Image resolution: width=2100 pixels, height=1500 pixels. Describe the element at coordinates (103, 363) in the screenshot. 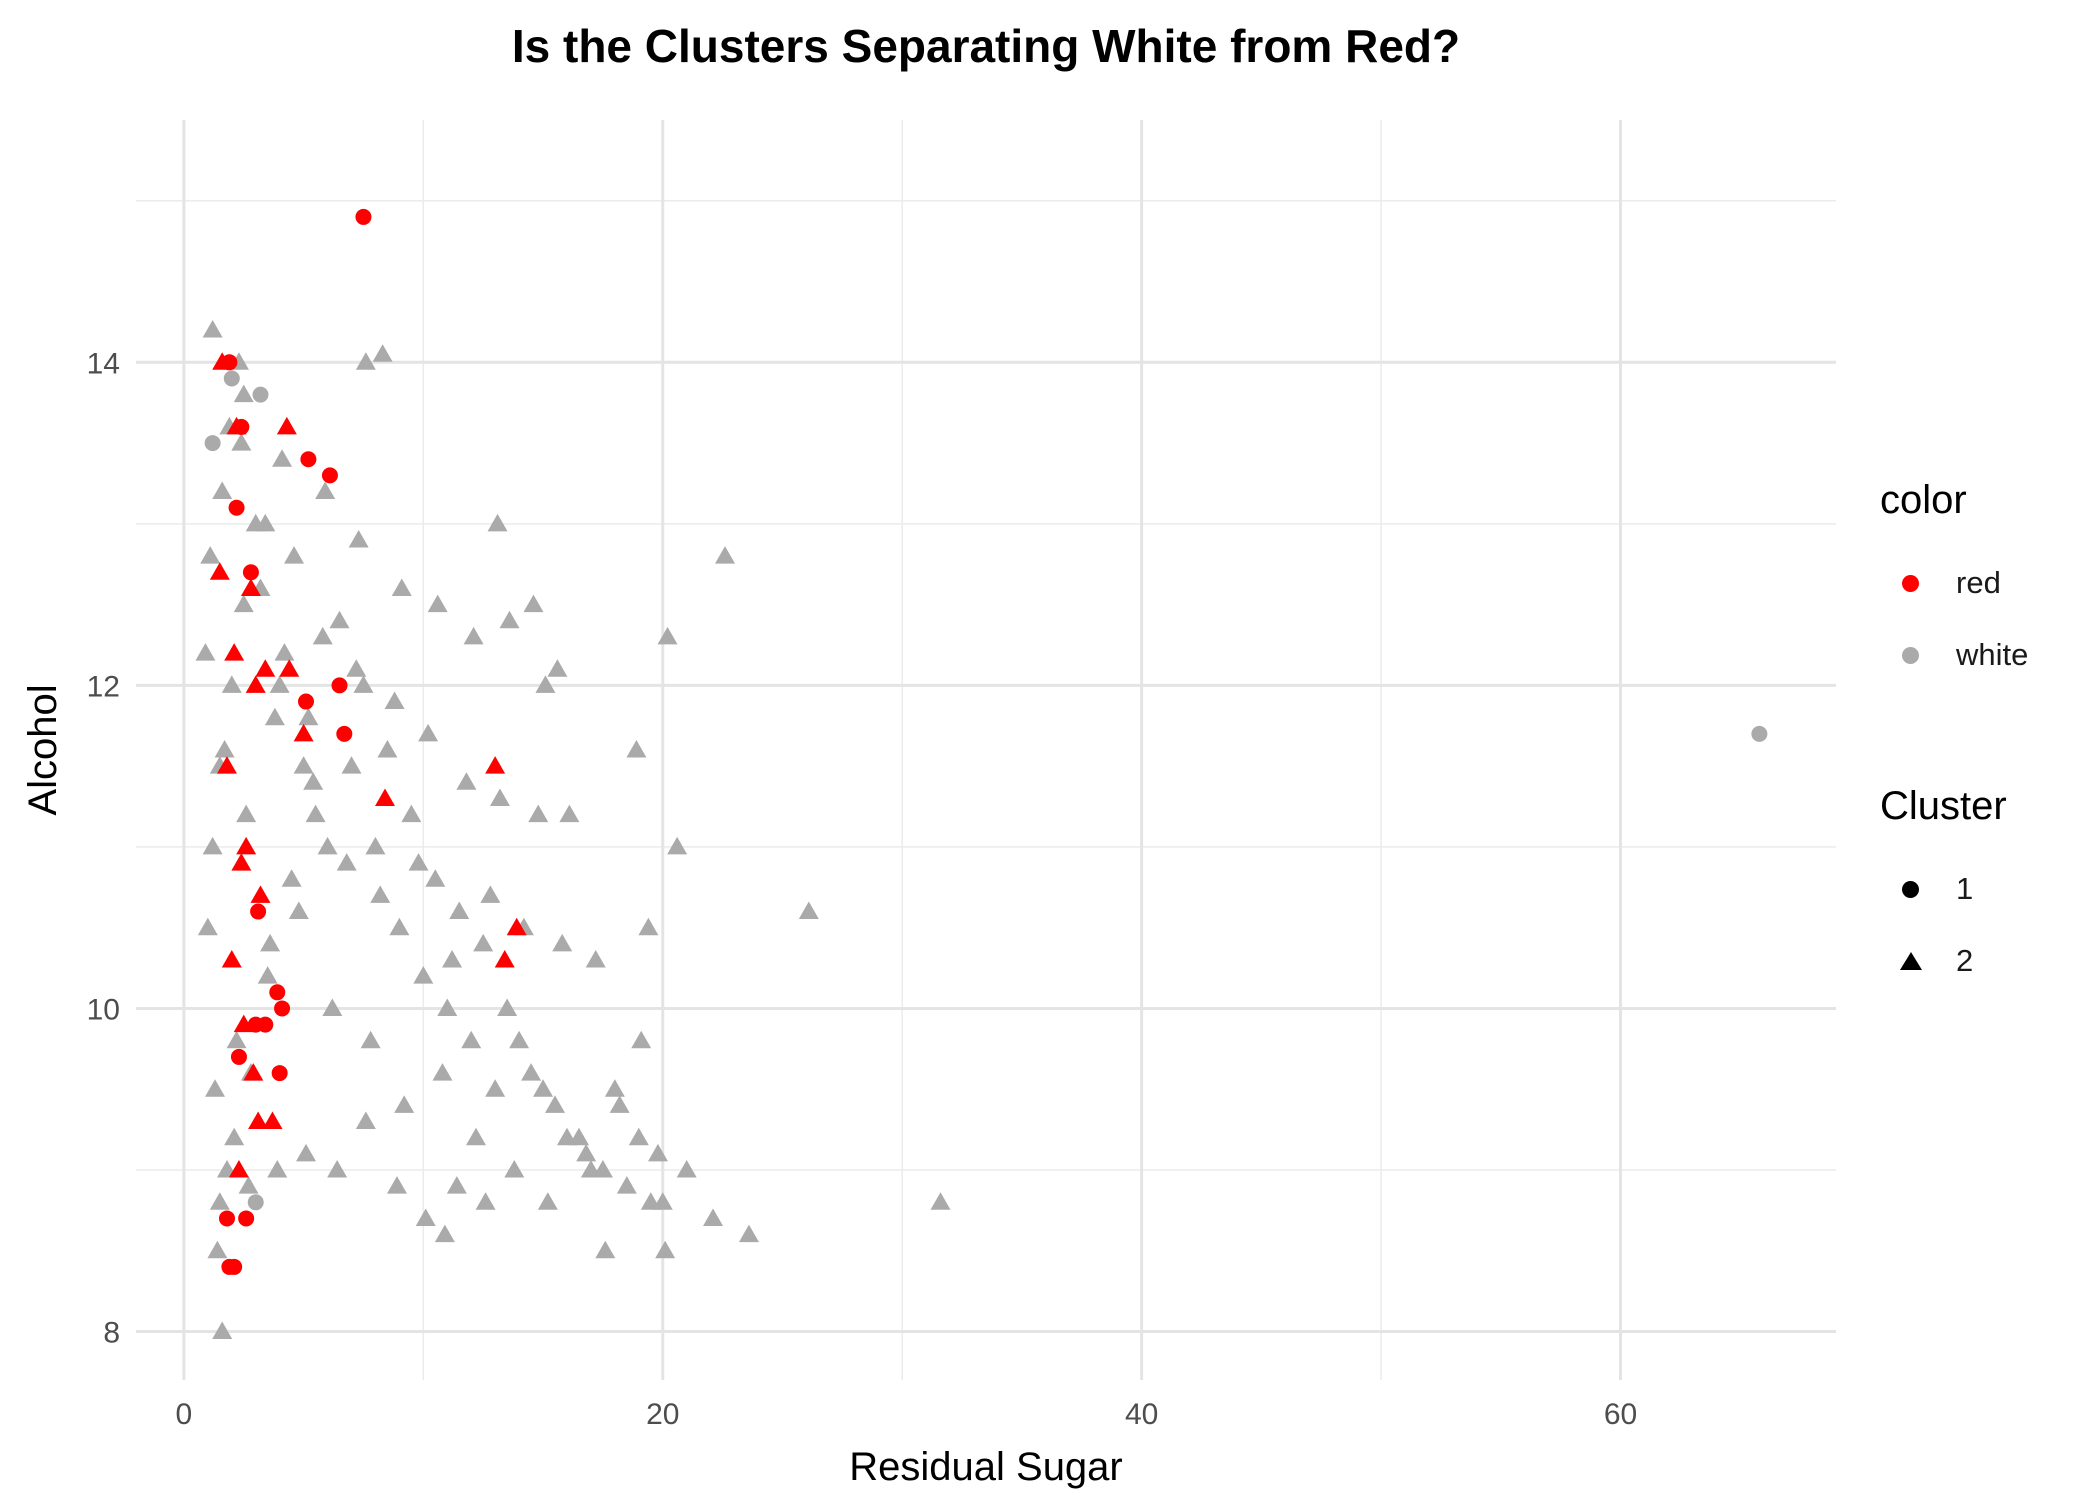

I see `y-tick-label: 14` at that location.